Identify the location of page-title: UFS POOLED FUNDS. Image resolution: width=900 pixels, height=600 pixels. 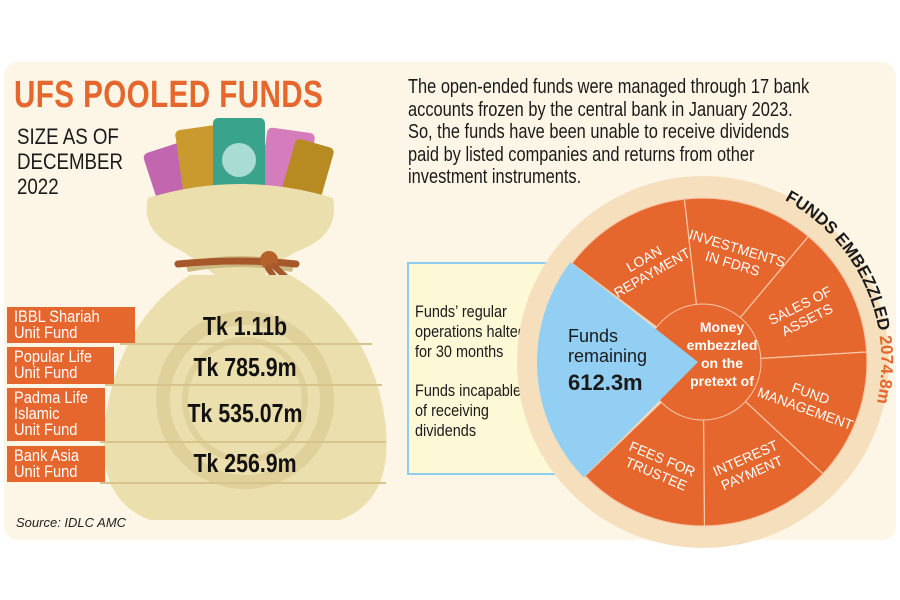
(169, 95).